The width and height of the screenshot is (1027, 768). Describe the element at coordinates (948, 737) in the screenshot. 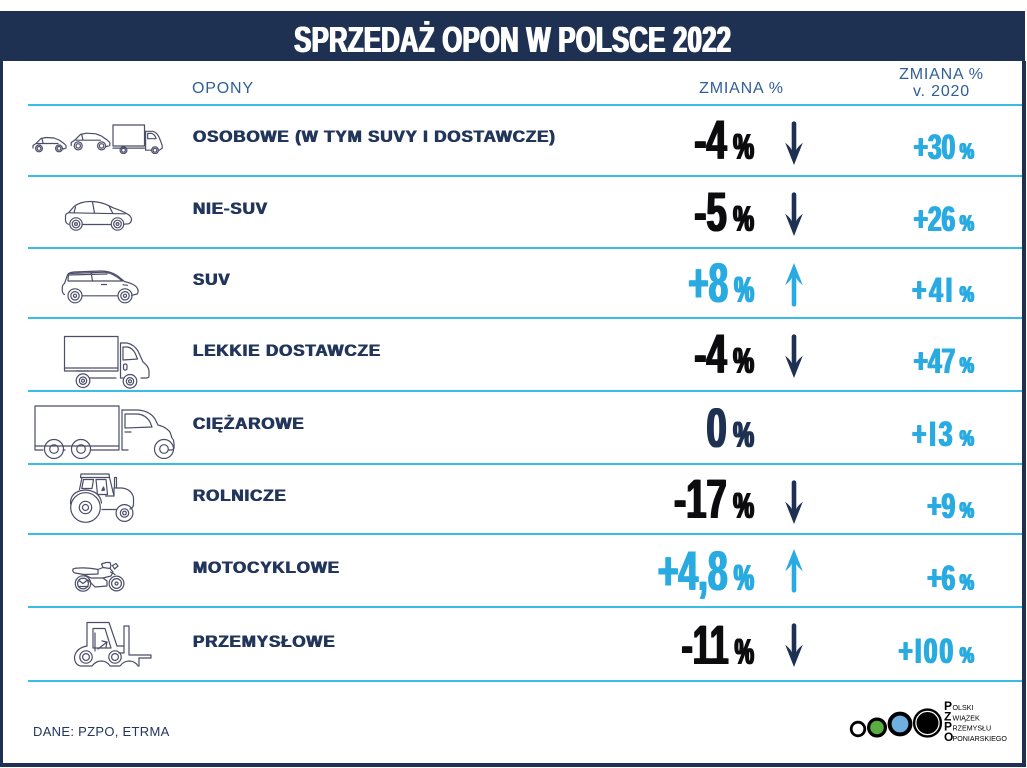

I see `svg-text: O` at that location.